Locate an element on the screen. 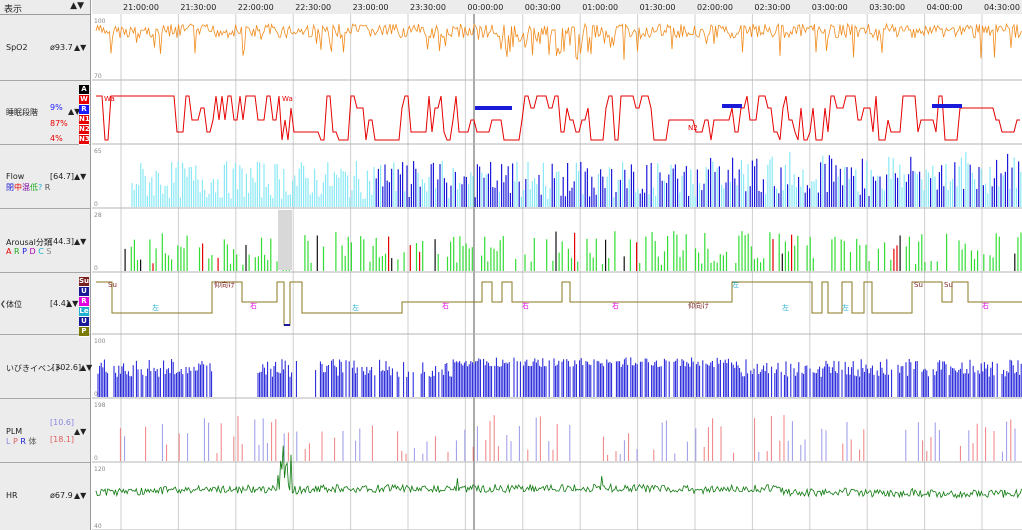 This screenshot has height=530, width=1022. posture-trace is located at coordinates (559, 303).